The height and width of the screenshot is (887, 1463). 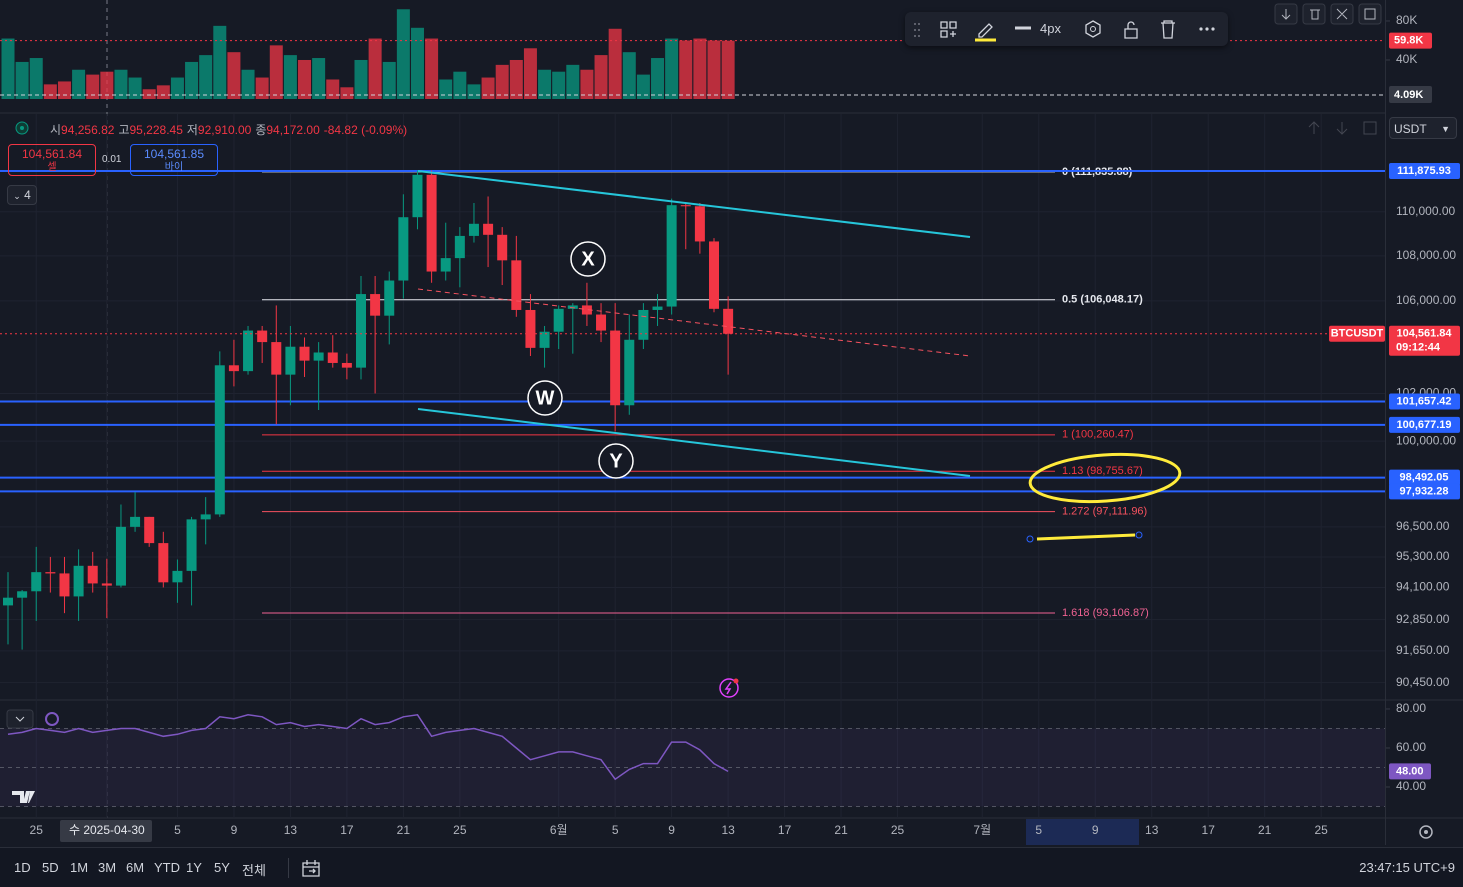 I want to click on period-button: 1Y, so click(x=194, y=867).